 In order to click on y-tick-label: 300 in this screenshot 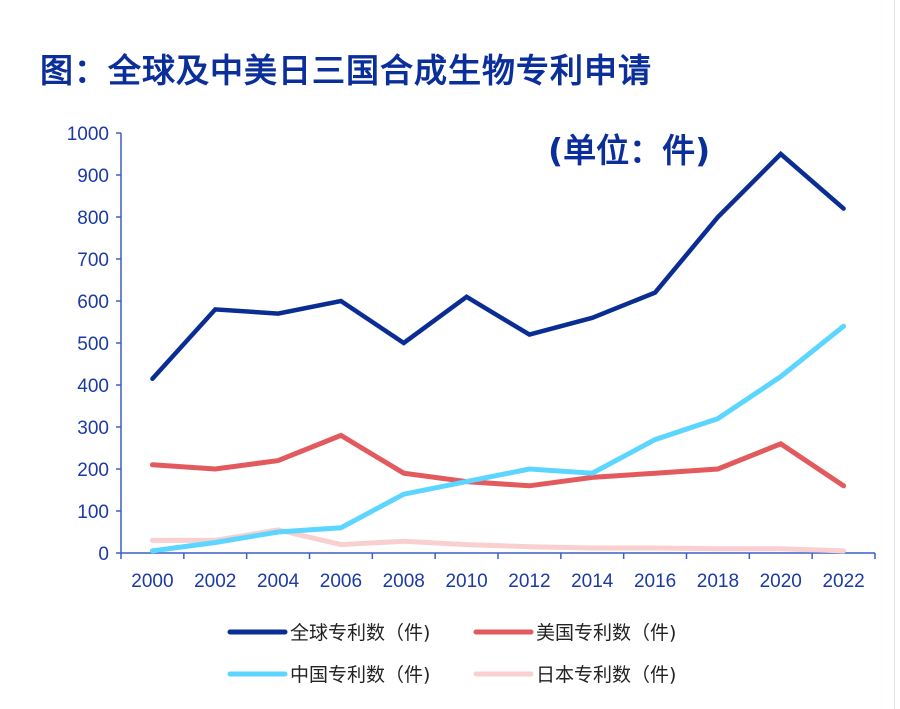, I will do `click(93, 428)`.